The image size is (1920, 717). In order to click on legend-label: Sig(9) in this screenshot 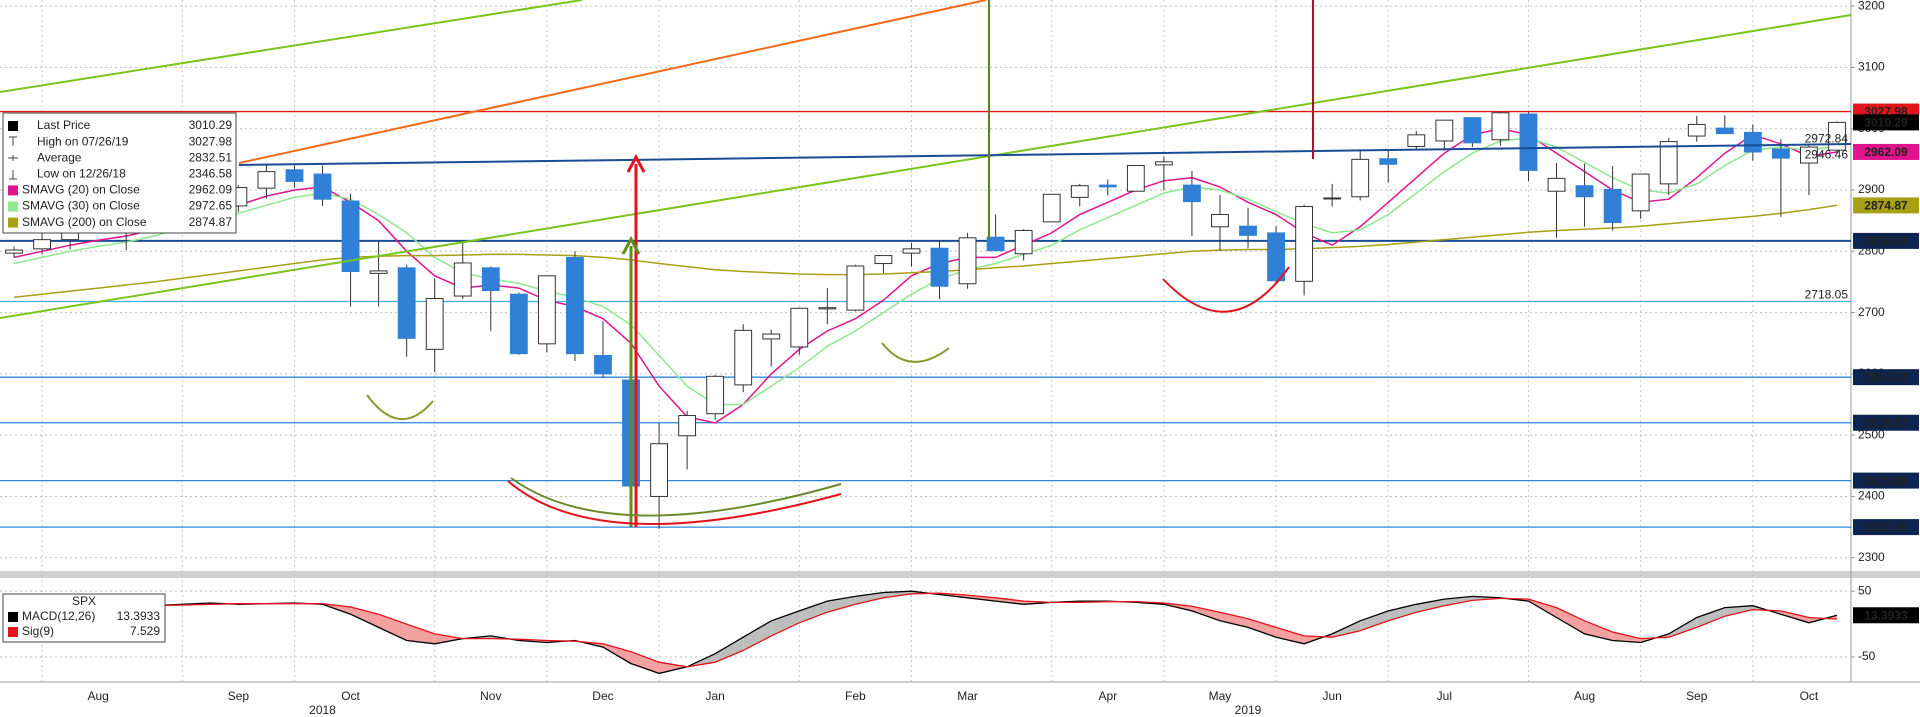, I will do `click(38, 631)`.